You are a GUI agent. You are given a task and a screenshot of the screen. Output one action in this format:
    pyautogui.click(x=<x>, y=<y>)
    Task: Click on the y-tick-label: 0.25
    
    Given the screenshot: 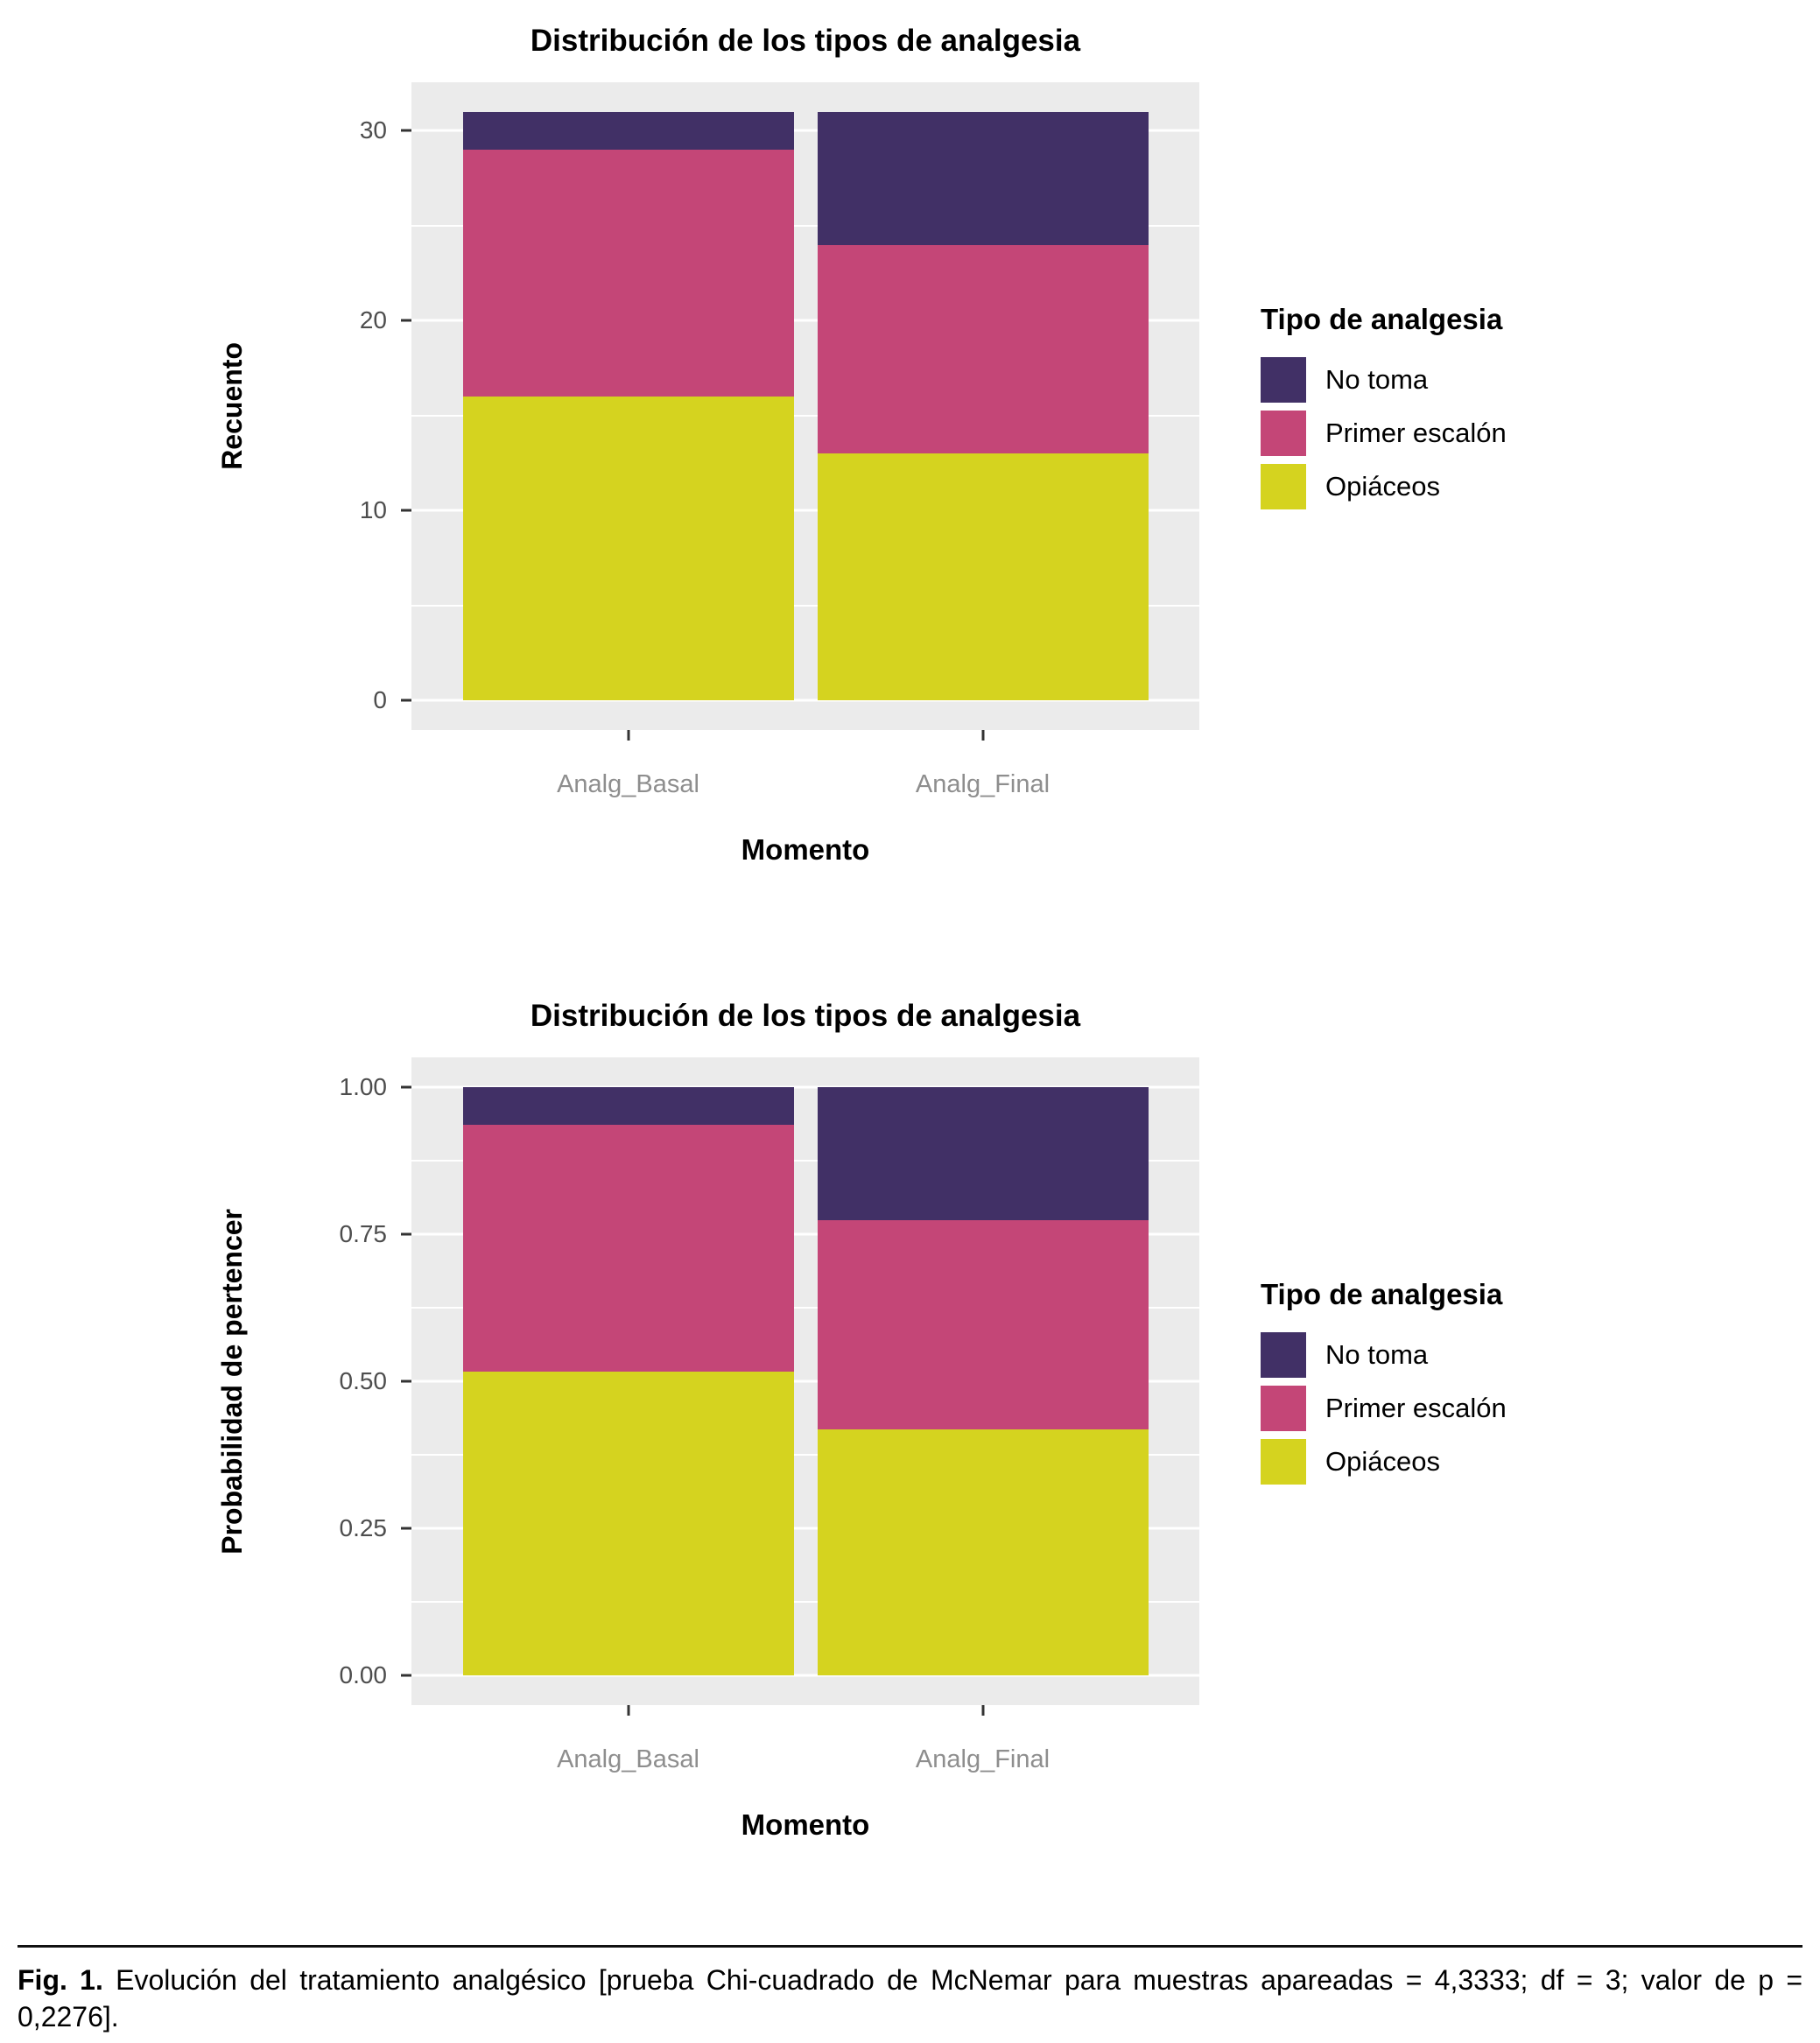 What is the action you would take?
    pyautogui.click(x=363, y=1528)
    